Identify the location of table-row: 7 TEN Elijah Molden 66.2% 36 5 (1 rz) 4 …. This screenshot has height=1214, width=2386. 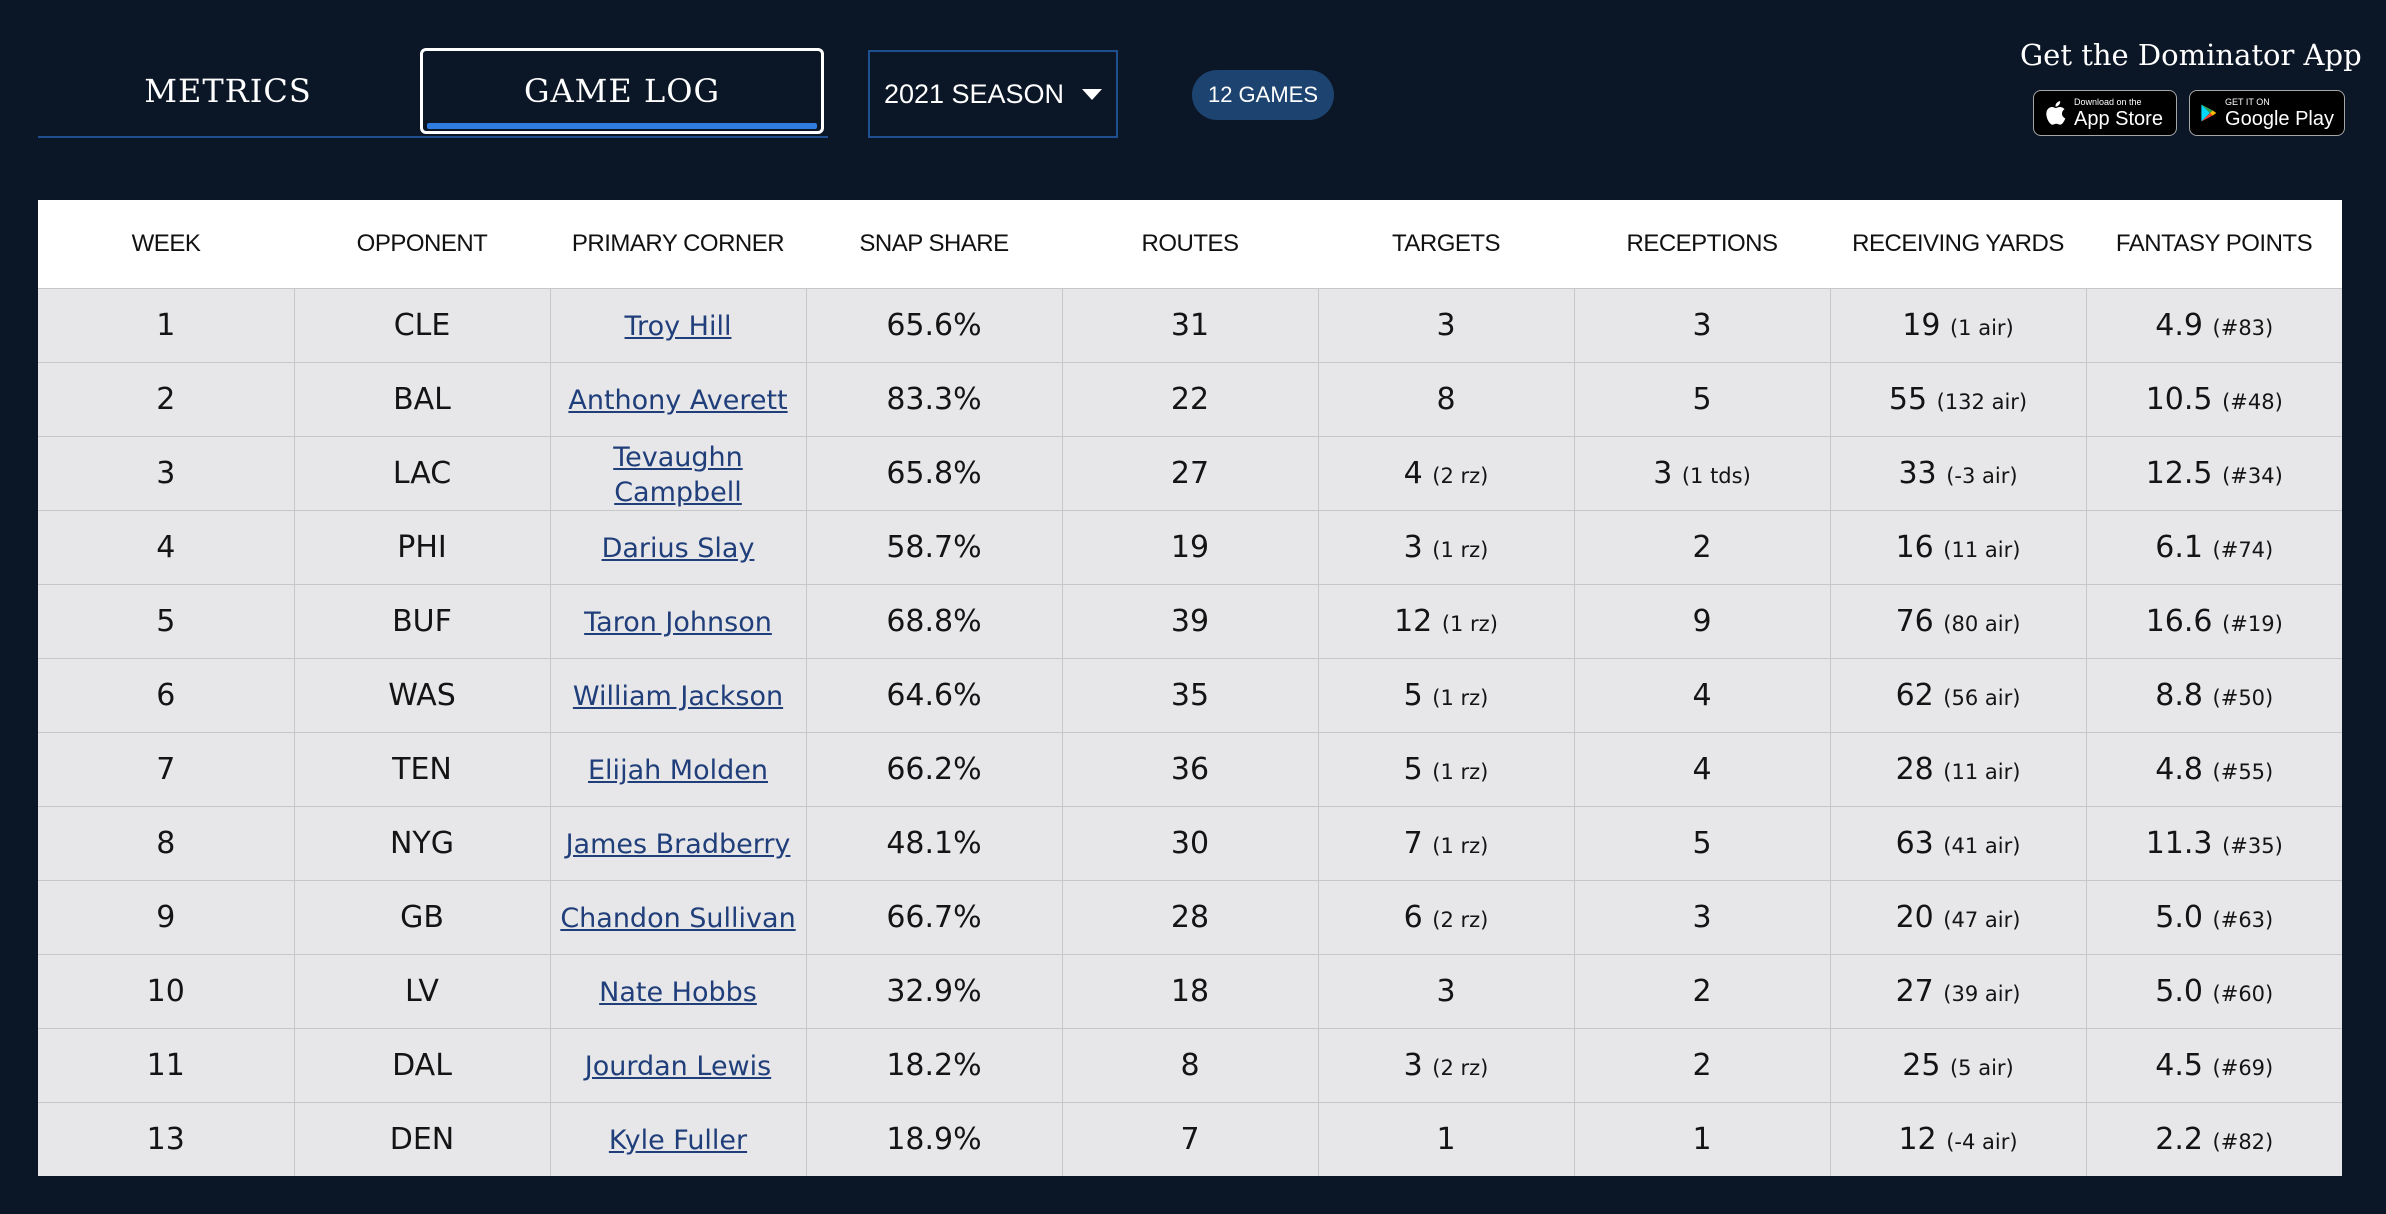
(1190, 769).